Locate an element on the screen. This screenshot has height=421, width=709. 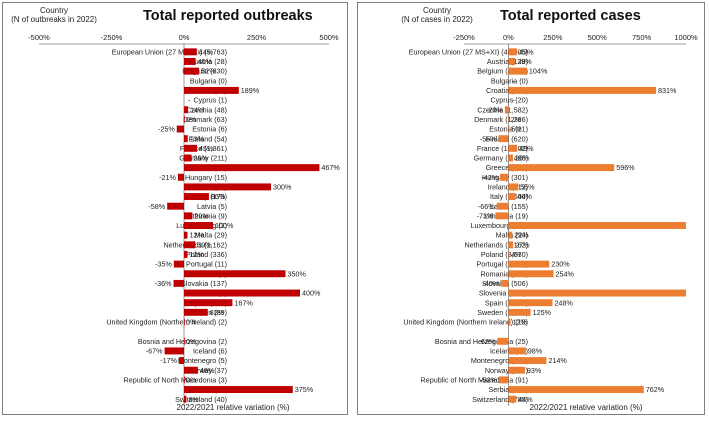
data-label: 82% is located at coordinates (217, 312).